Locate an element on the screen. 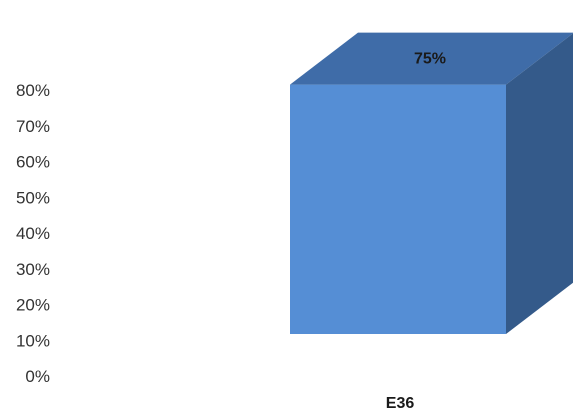 This screenshot has height=414, width=573. x-category-label: E36 is located at coordinates (400, 403).